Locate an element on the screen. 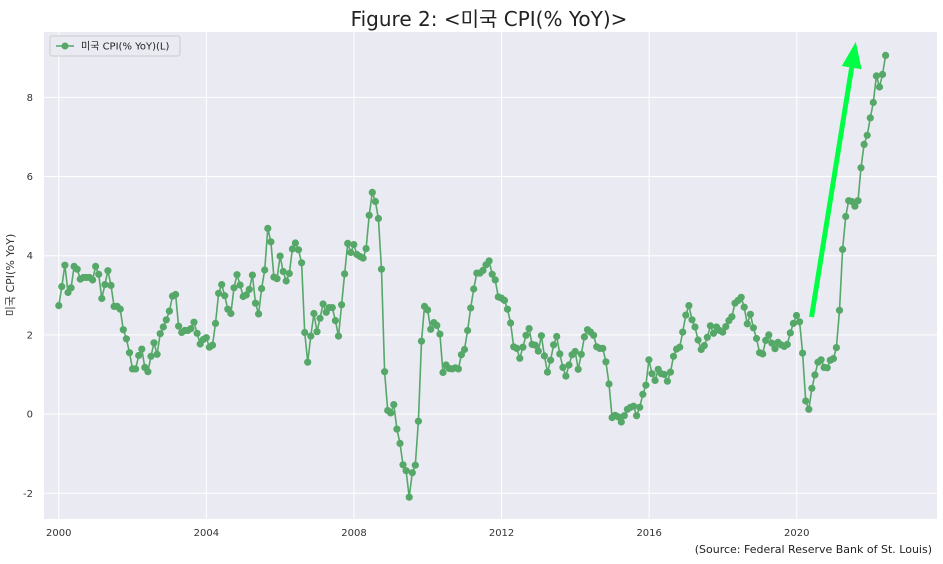 Image resolution: width=943 pixels, height=564 pixels. arrow-shaft is located at coordinates (832, 192).